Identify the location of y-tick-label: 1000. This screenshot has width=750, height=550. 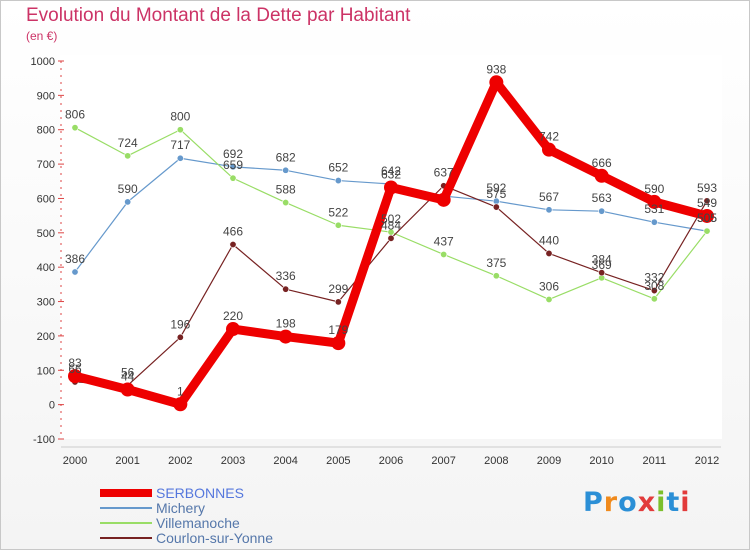
(43, 62).